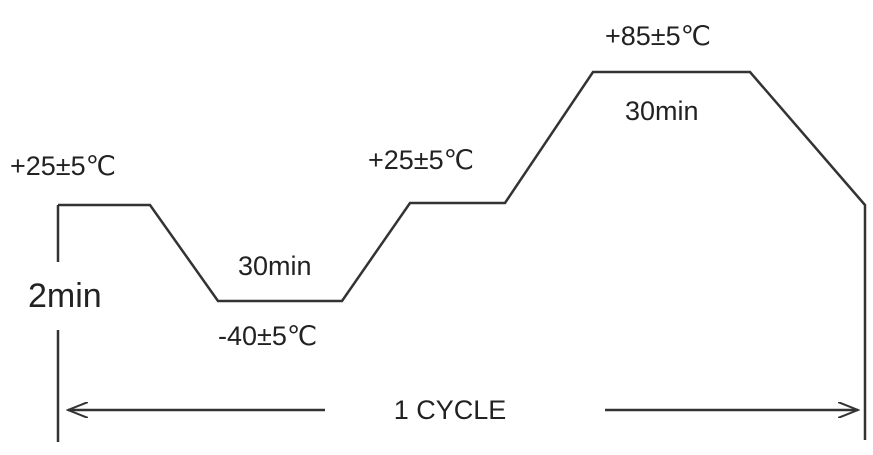 The width and height of the screenshot is (873, 455). I want to click on cycle-label: 1 CYCLE, so click(450, 410).